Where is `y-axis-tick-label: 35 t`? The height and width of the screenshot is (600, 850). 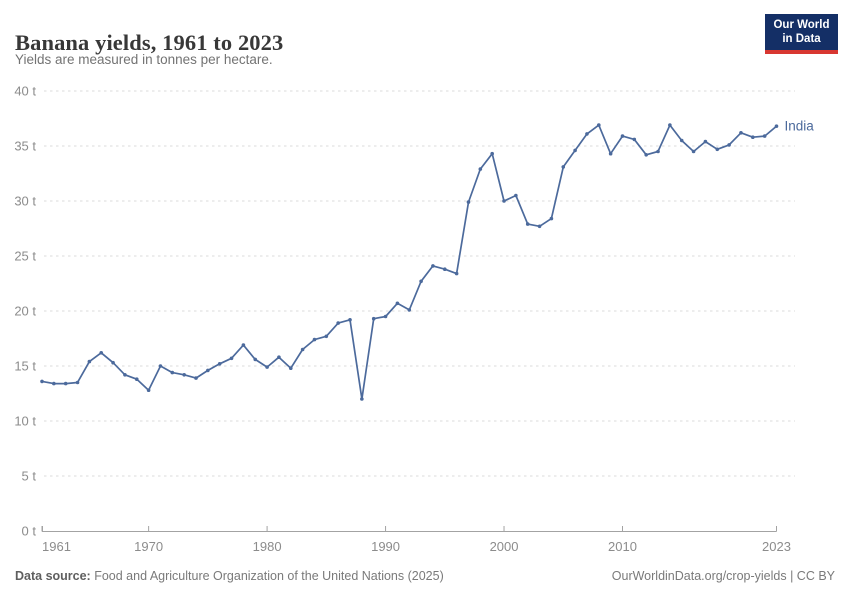
y-axis-tick-label: 35 t is located at coordinates (25, 146).